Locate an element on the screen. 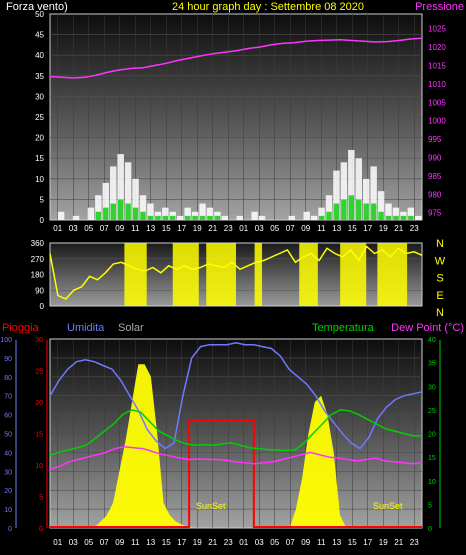 Image resolution: width=466 pixels, height=555 pixels. dewpoint-line is located at coordinates (236, 457).